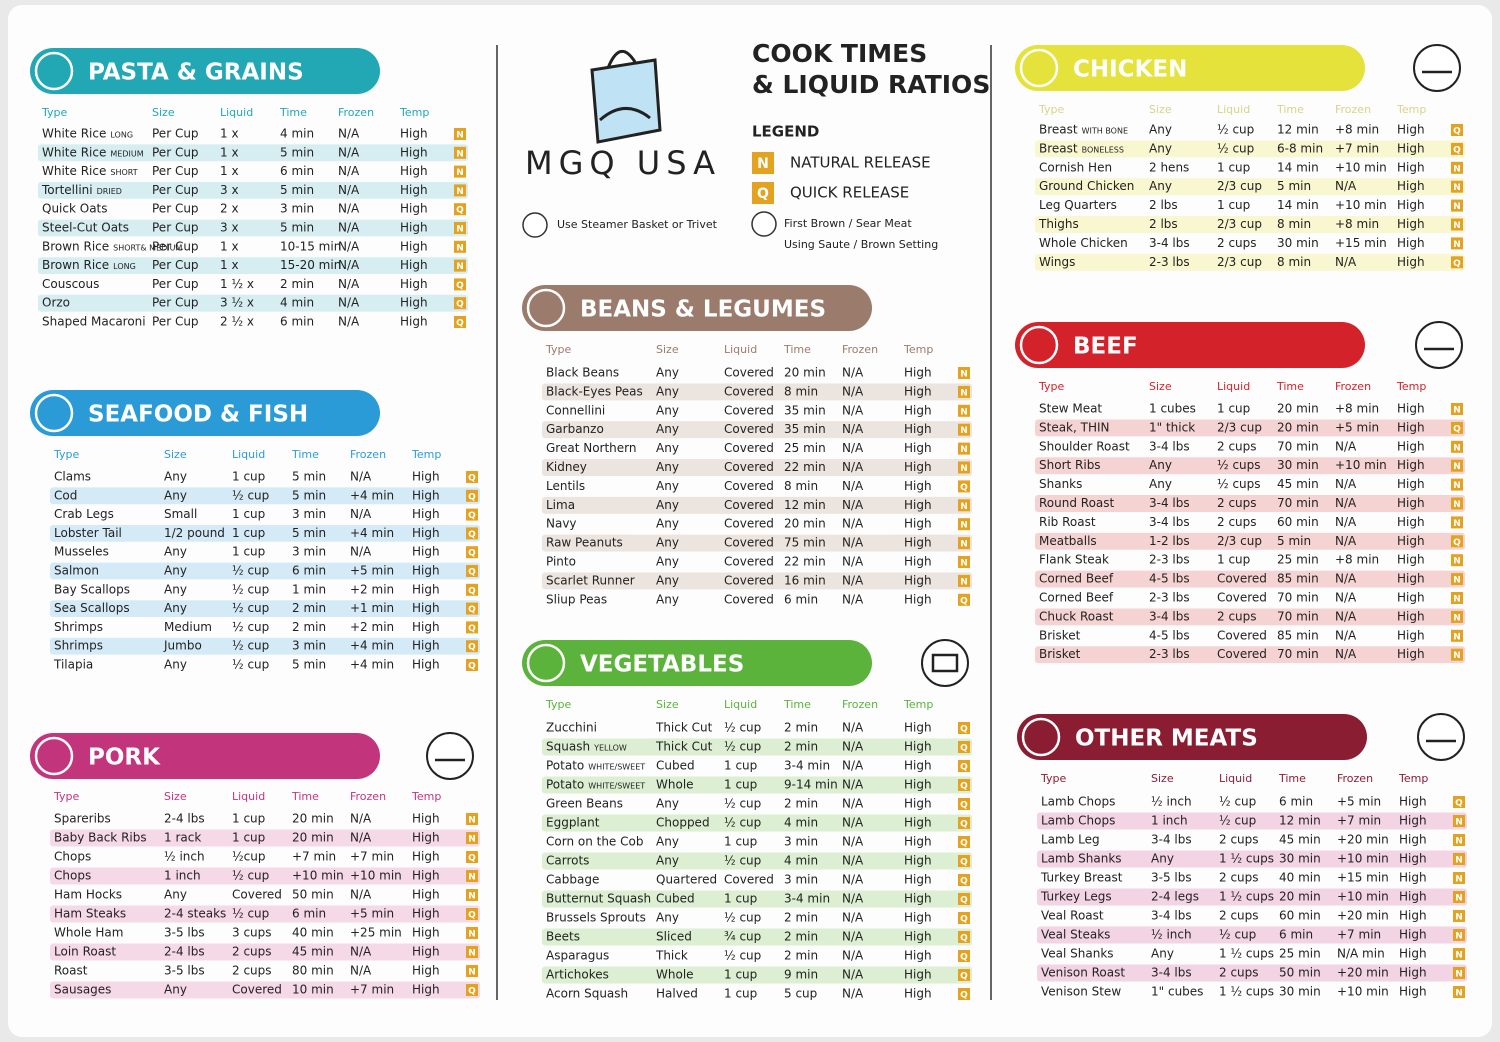  Describe the element at coordinates (1298, 522) in the screenshot. I see `cell-time: 60 min` at that location.